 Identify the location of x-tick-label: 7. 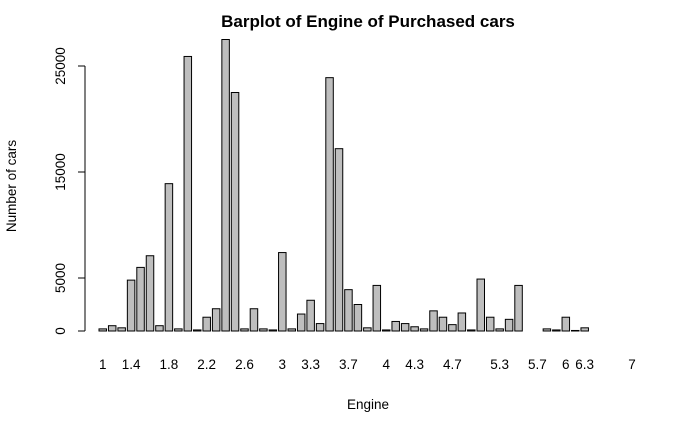
(632, 364).